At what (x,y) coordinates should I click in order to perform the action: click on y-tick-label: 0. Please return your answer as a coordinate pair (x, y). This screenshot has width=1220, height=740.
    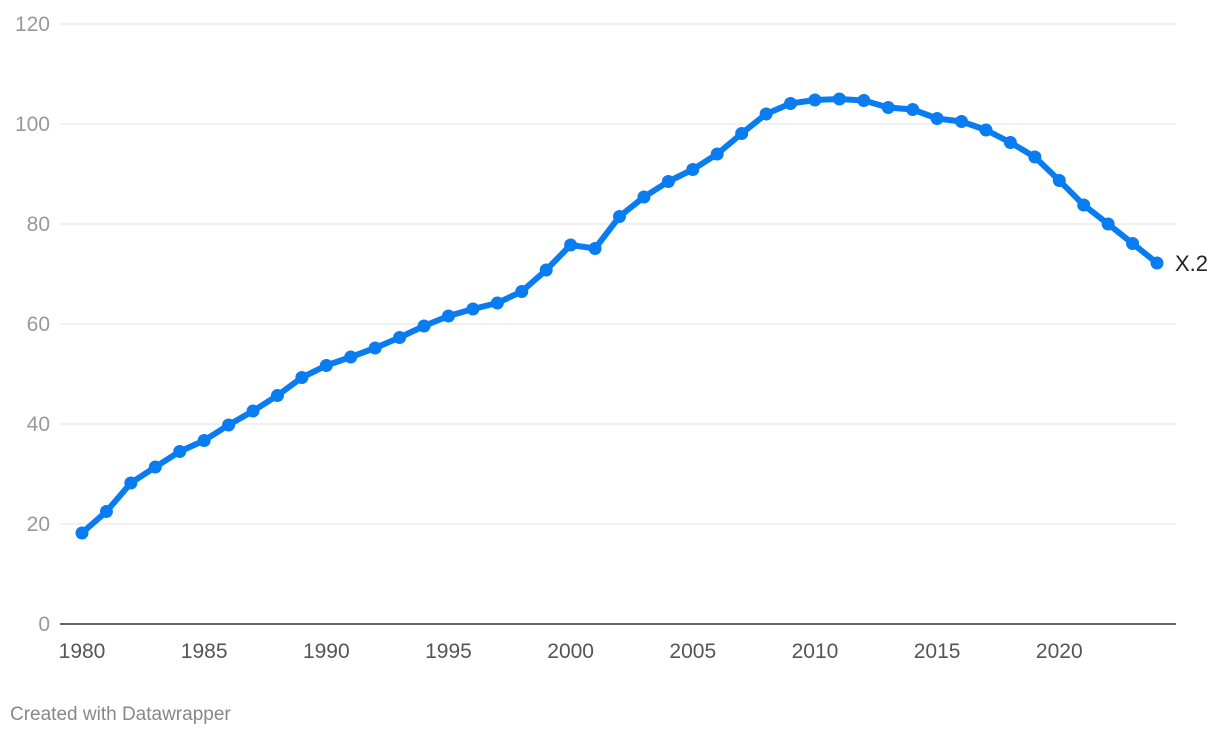
    Looking at the image, I should click on (44, 624).